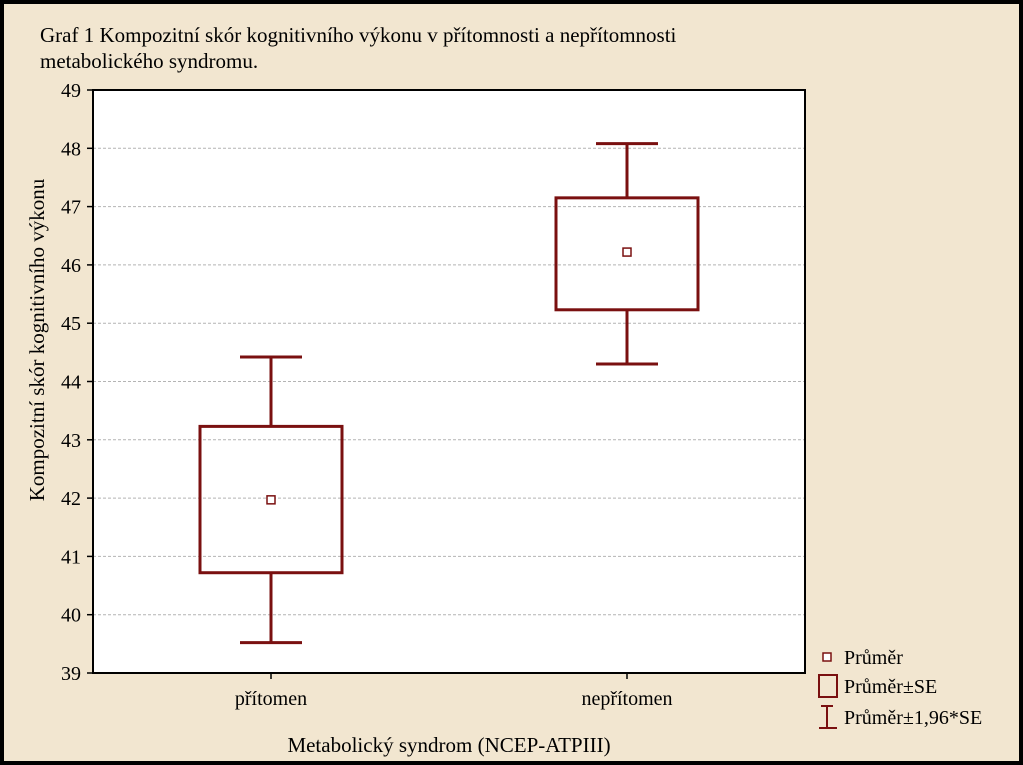  Describe the element at coordinates (71, 616) in the screenshot. I see `y-tick-label: 40` at that location.